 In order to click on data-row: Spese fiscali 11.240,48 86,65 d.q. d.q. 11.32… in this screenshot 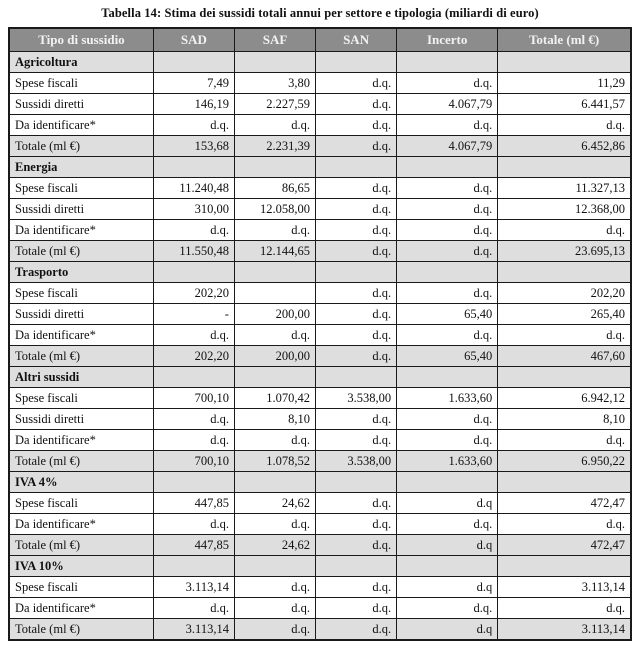, I will do `click(320, 188)`.